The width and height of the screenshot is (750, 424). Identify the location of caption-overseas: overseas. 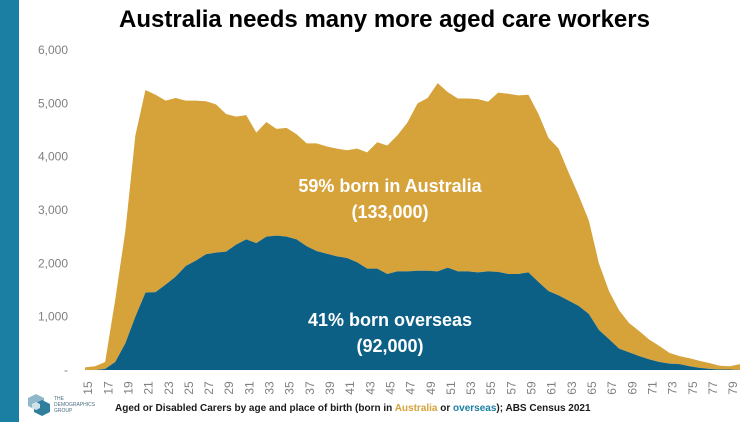
(475, 408).